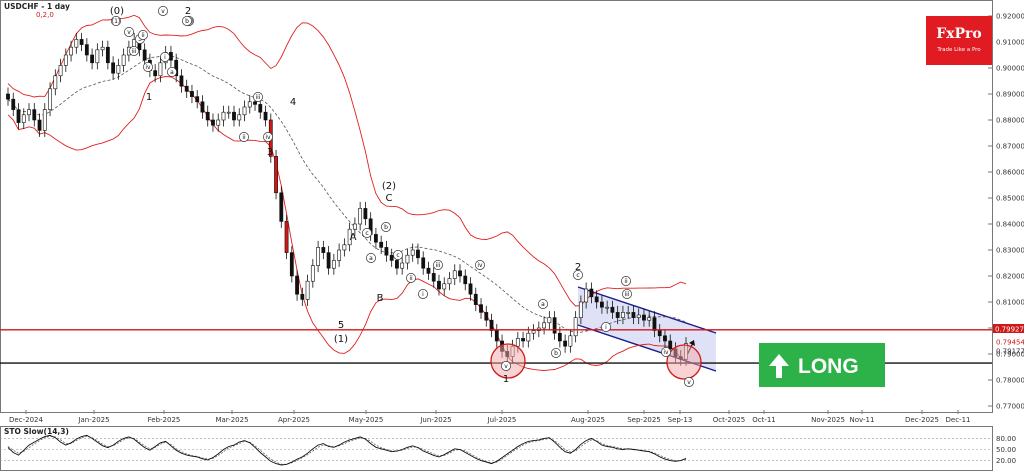  What do you see at coordinates (37, 6) in the screenshot?
I see `chart-title: USDCHF - 1 day` at bounding box center [37, 6].